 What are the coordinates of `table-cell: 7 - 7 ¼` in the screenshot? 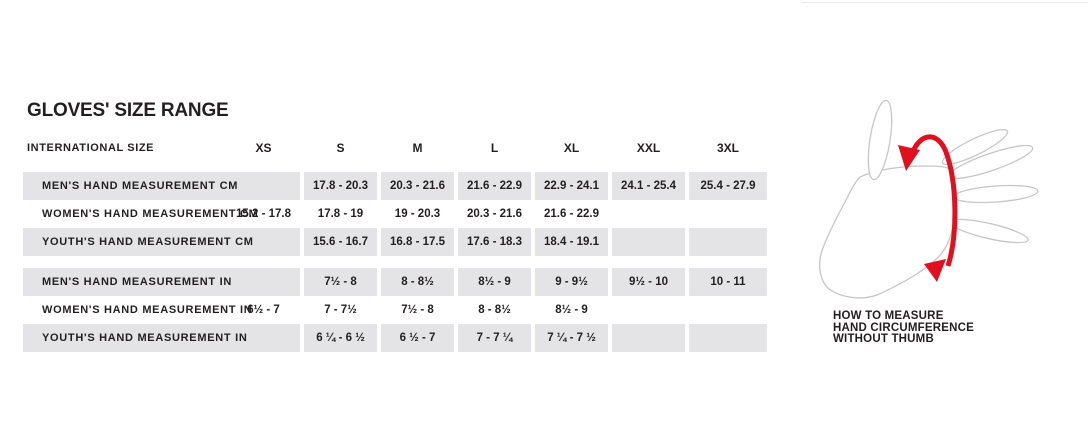 It's located at (494, 338).